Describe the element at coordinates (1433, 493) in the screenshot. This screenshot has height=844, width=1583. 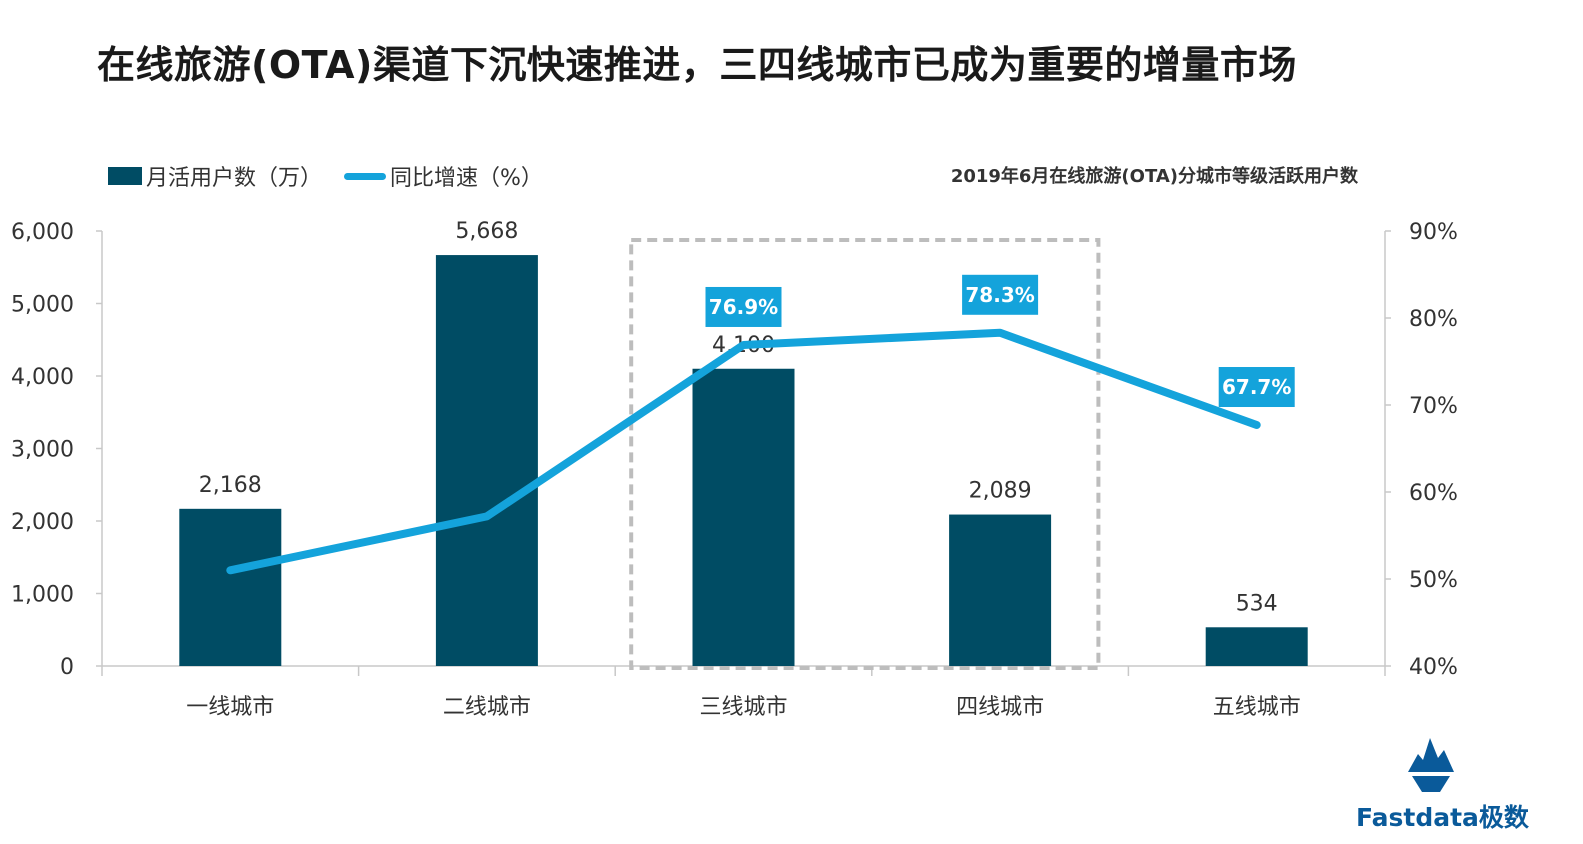
I see `y-right-tick-label: 60%` at that location.